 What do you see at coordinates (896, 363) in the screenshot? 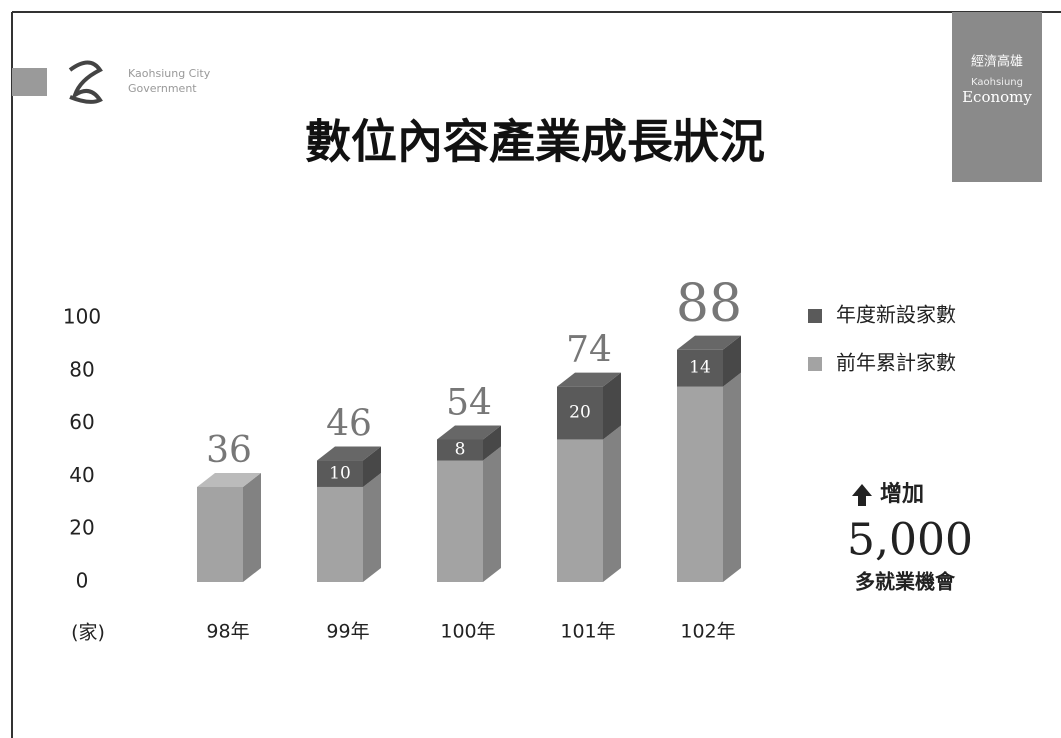
I see `legend-label: 前年累計家數` at bounding box center [896, 363].